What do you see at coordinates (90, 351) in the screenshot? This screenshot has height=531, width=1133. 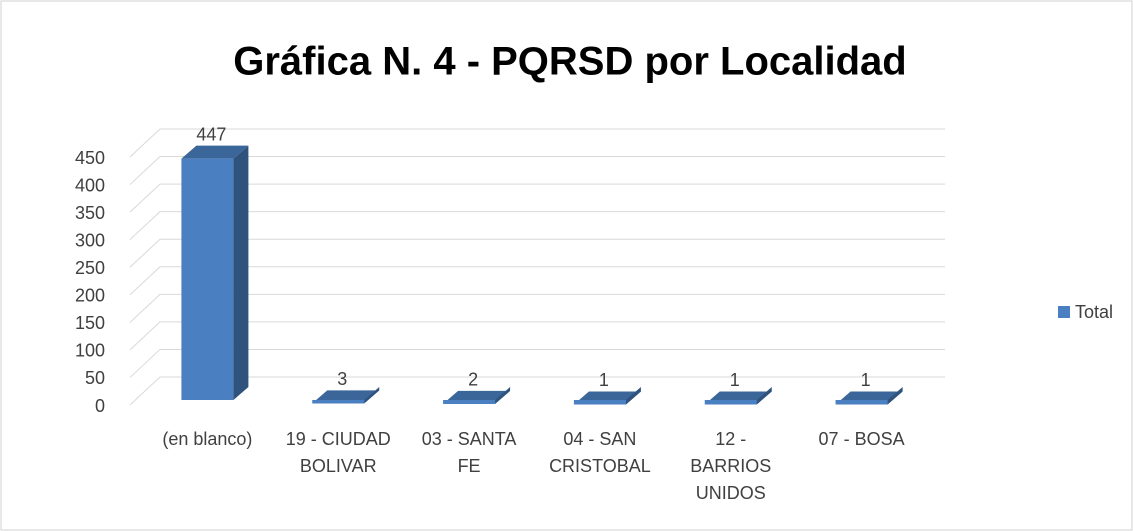 I see `y-tick-label: 100` at bounding box center [90, 351].